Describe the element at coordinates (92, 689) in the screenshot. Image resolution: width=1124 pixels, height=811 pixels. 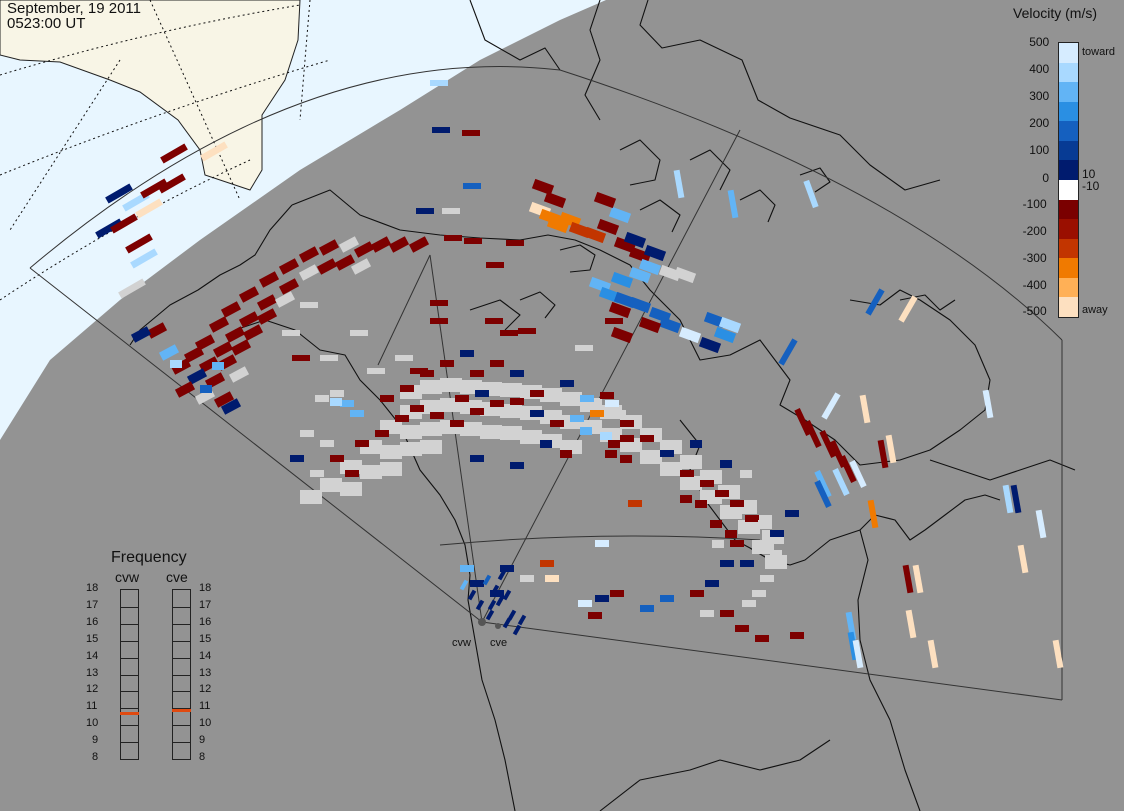
I see `frequency-scale-label: 12` at that location.